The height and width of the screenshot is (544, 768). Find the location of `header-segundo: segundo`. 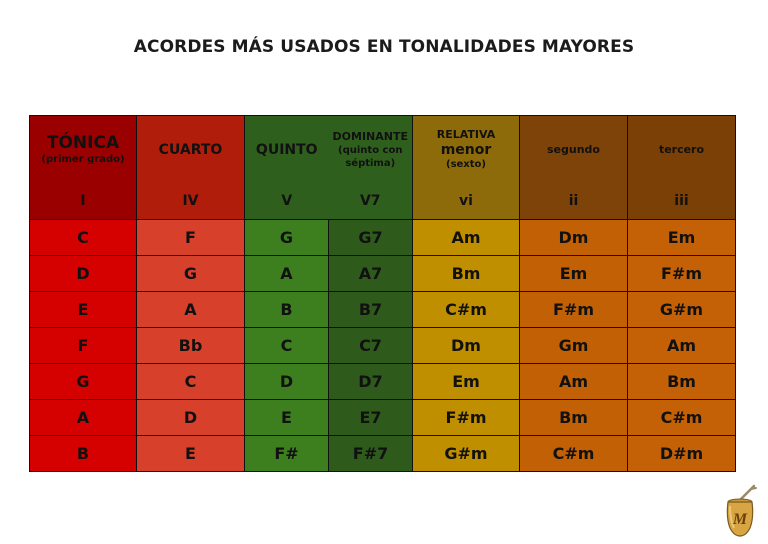

header-segundo: segundo is located at coordinates (573, 149).